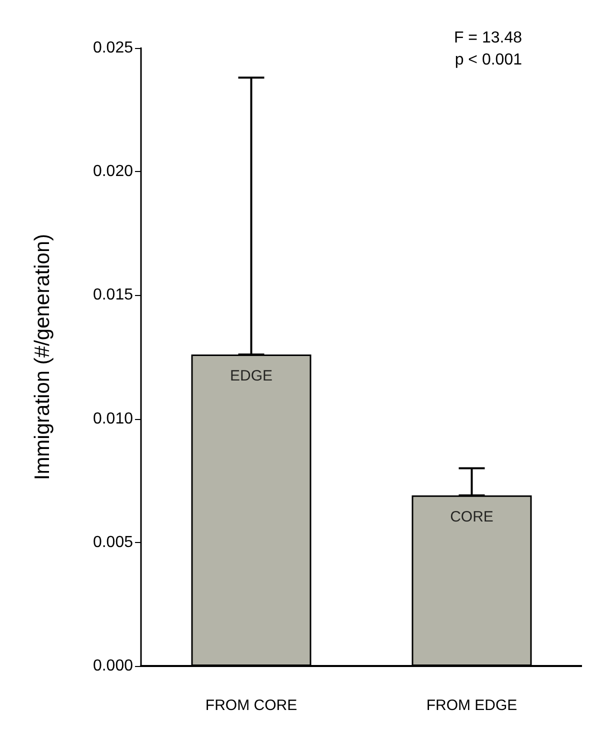 This screenshot has height=730, width=590. What do you see at coordinates (251, 376) in the screenshot?
I see `annotation: EDGE` at bounding box center [251, 376].